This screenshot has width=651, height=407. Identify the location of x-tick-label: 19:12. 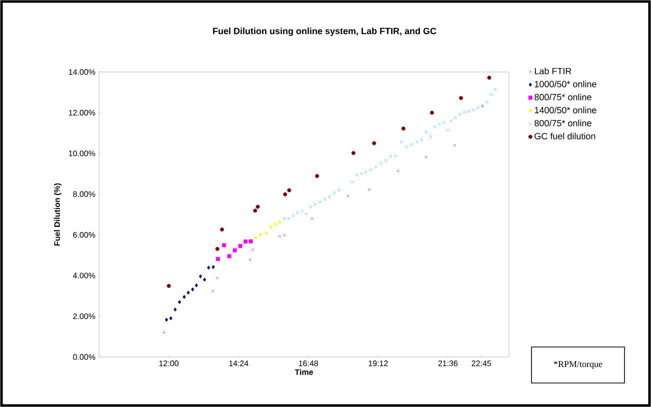
(378, 363).